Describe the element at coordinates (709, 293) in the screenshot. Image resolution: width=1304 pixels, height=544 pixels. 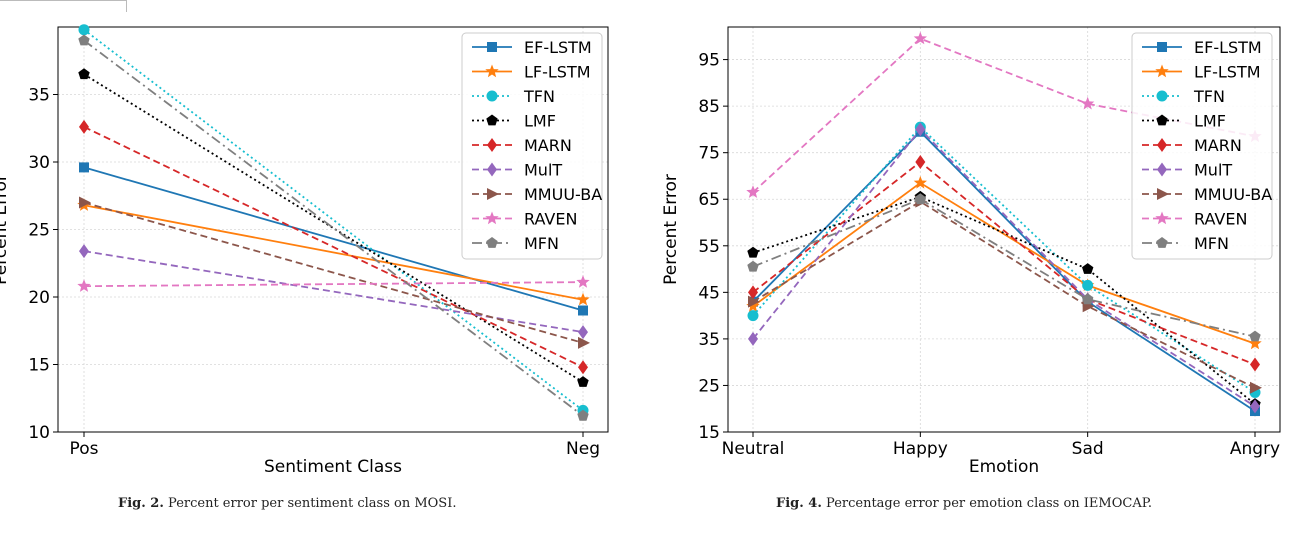
I see `y-tick-label: 45` at that location.